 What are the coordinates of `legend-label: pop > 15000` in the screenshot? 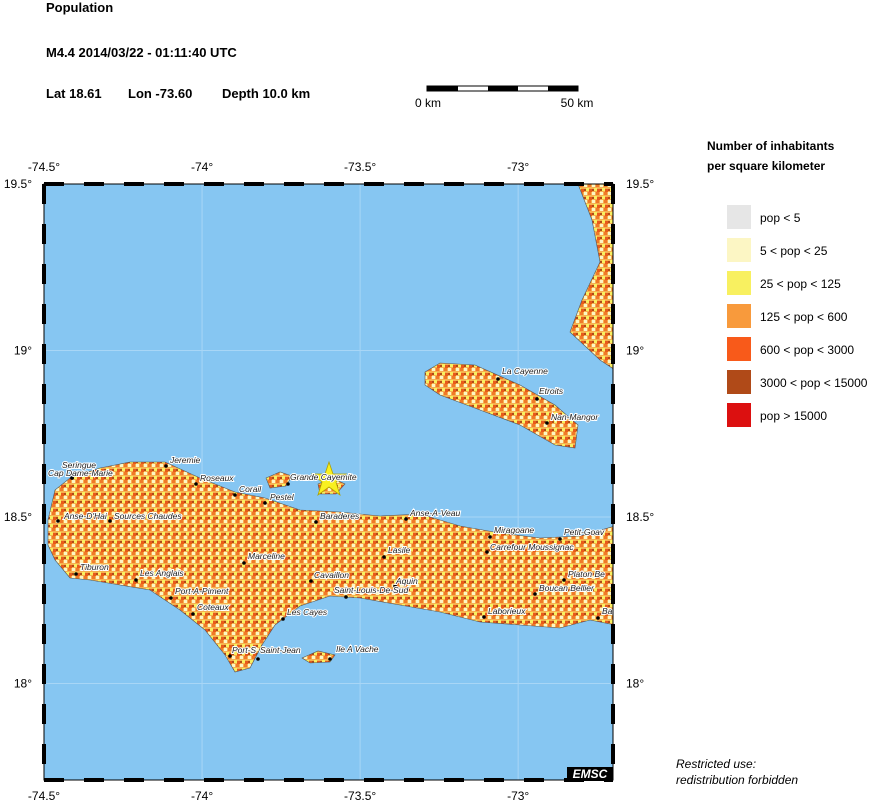 It's located at (793, 416).